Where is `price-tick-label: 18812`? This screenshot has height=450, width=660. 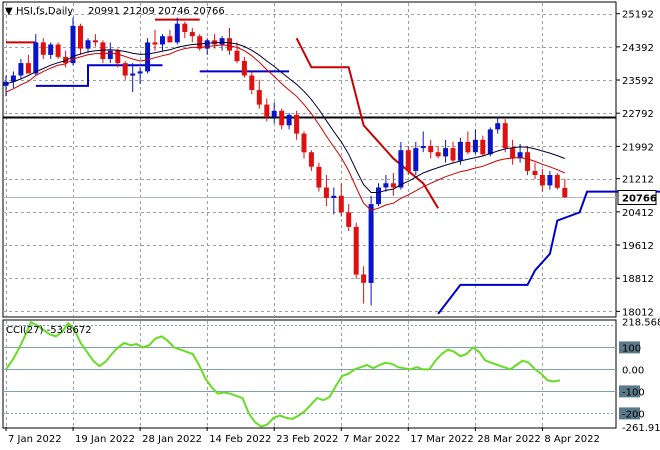
price-tick-label: 18812 is located at coordinates (638, 279).